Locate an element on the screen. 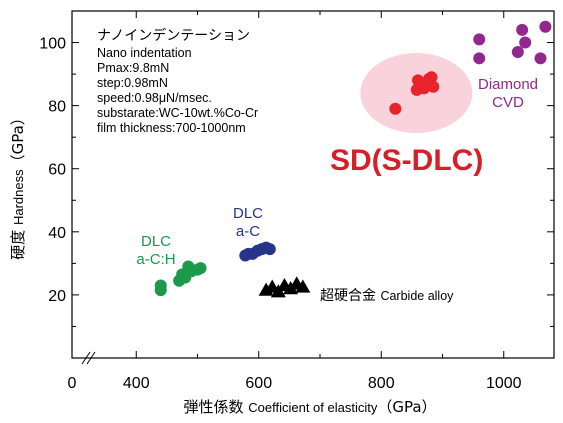 Image resolution: width=563 pixels, height=423 pixels. x-axis-title: 弾性係数 Coefficient of elasticity（GPa） is located at coordinates (309, 407).